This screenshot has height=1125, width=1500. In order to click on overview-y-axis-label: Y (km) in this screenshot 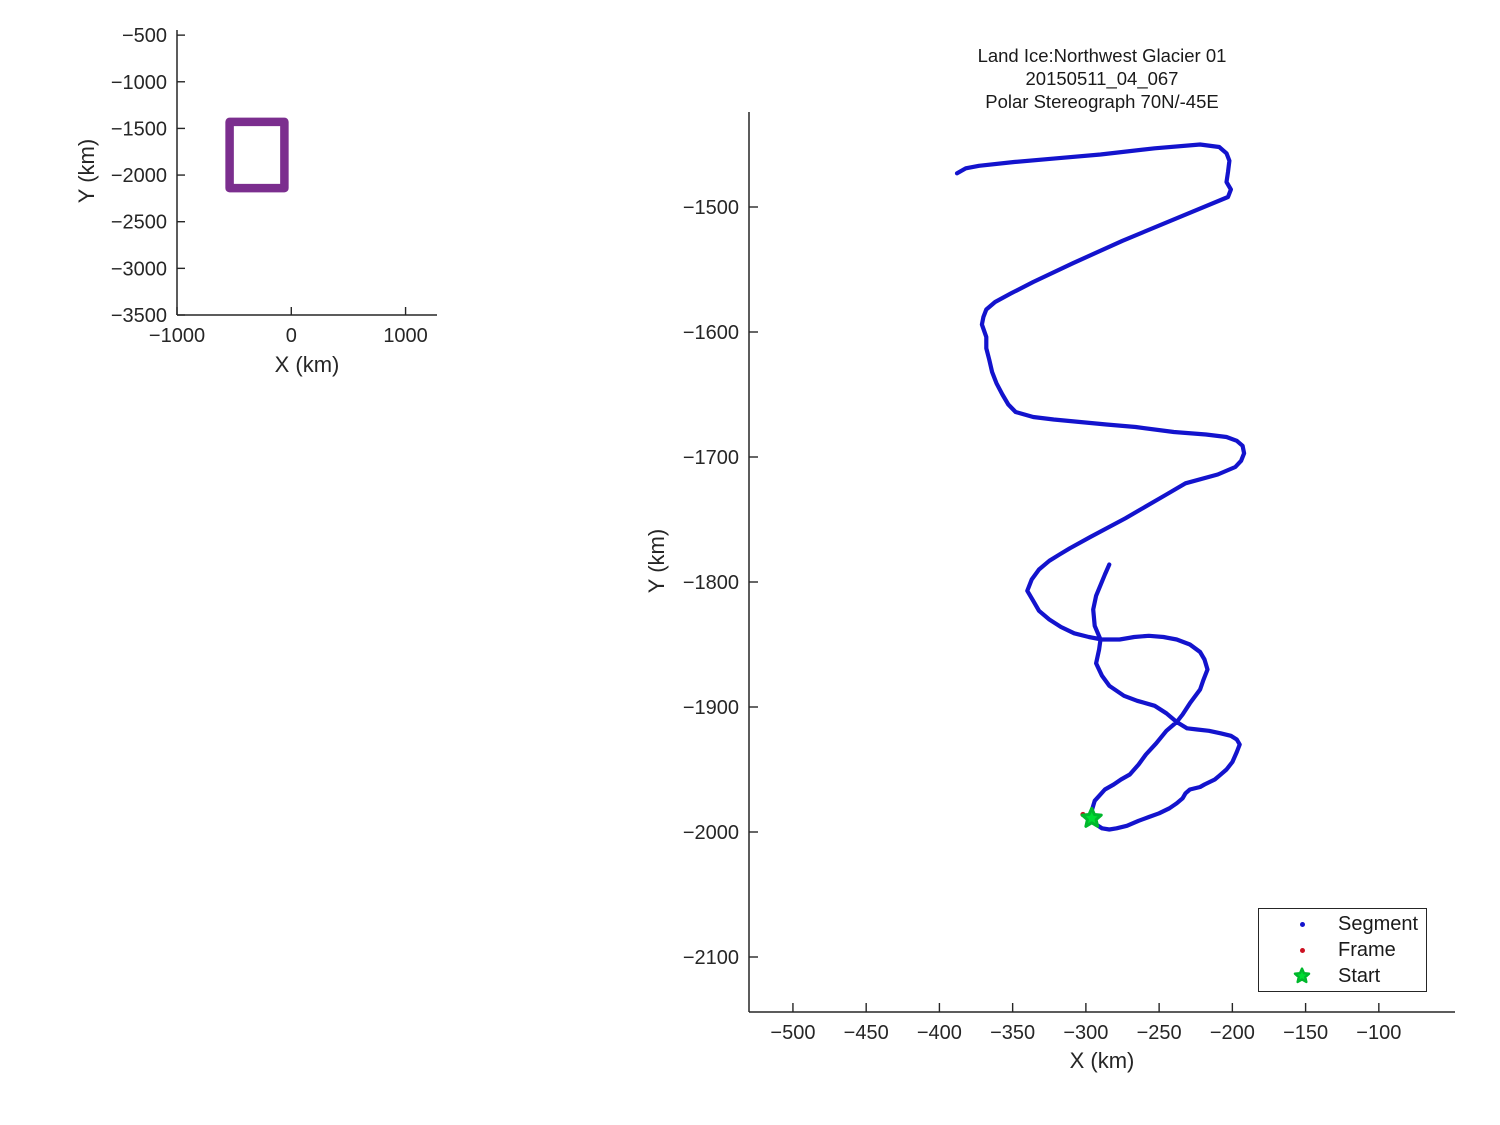, I will do `click(86, 171)`.